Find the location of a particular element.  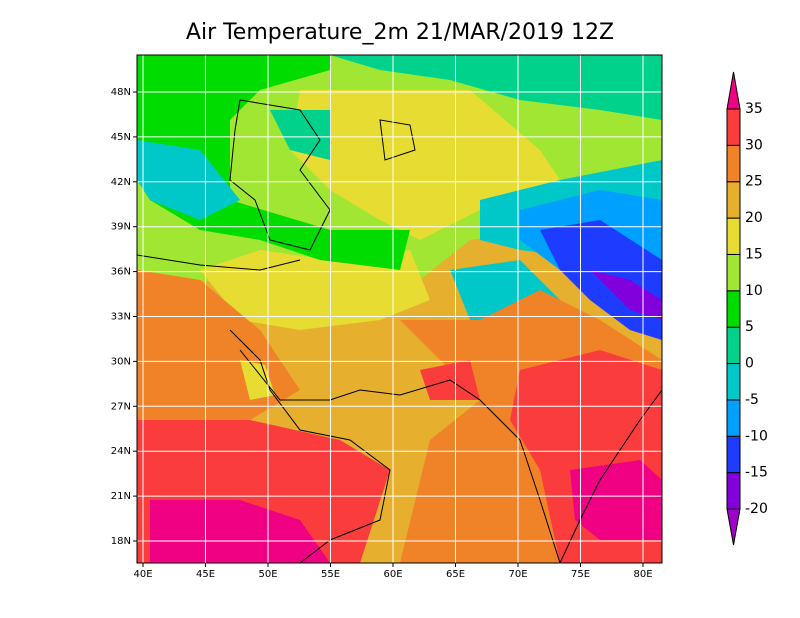

lon-label: 50E is located at coordinates (267, 574).